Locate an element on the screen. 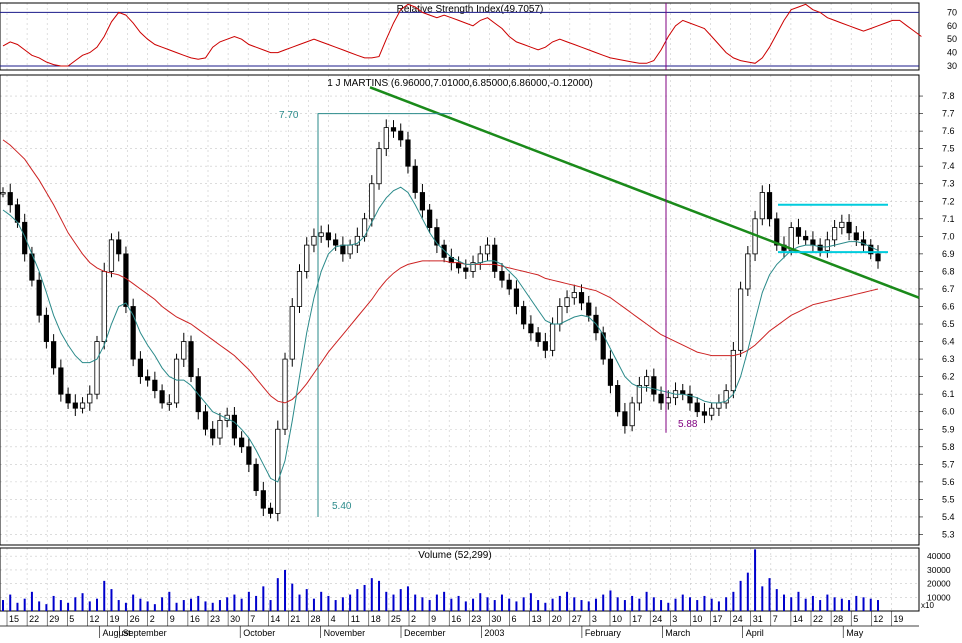  x-day-label: 24 is located at coordinates (738, 619).